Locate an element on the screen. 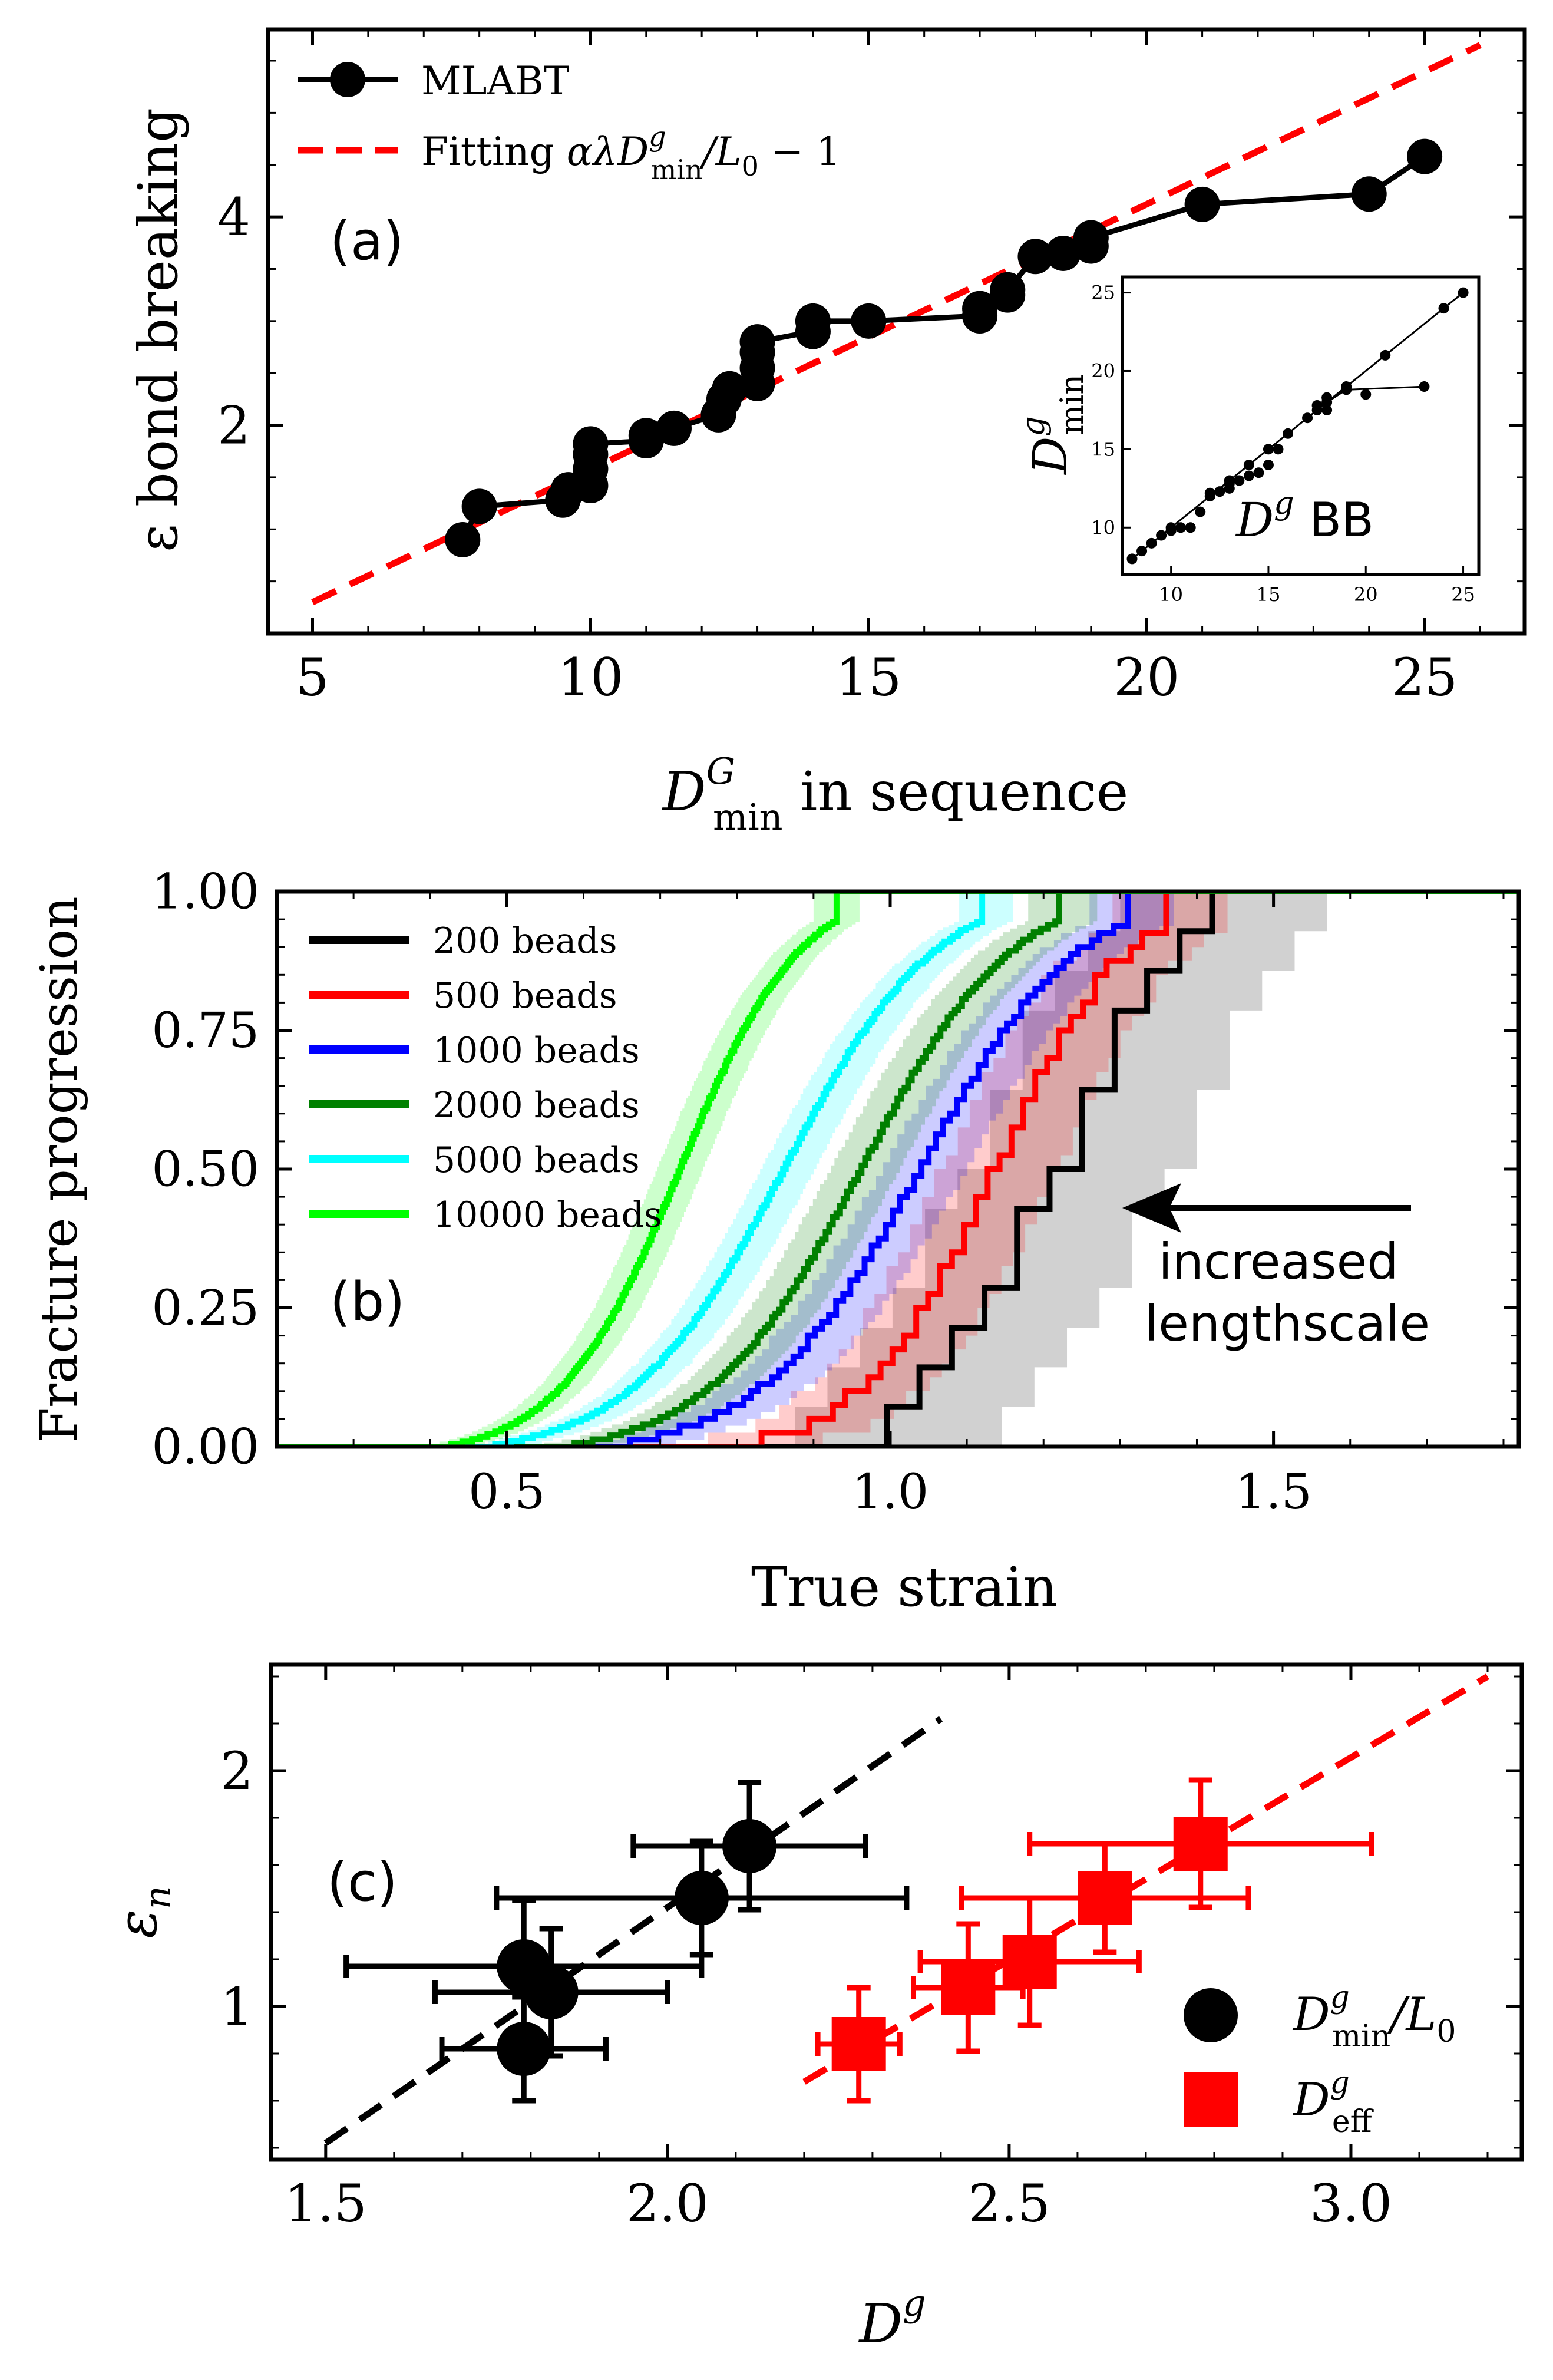  inset-ylabel: Dgmin is located at coordinates (1053, 425).